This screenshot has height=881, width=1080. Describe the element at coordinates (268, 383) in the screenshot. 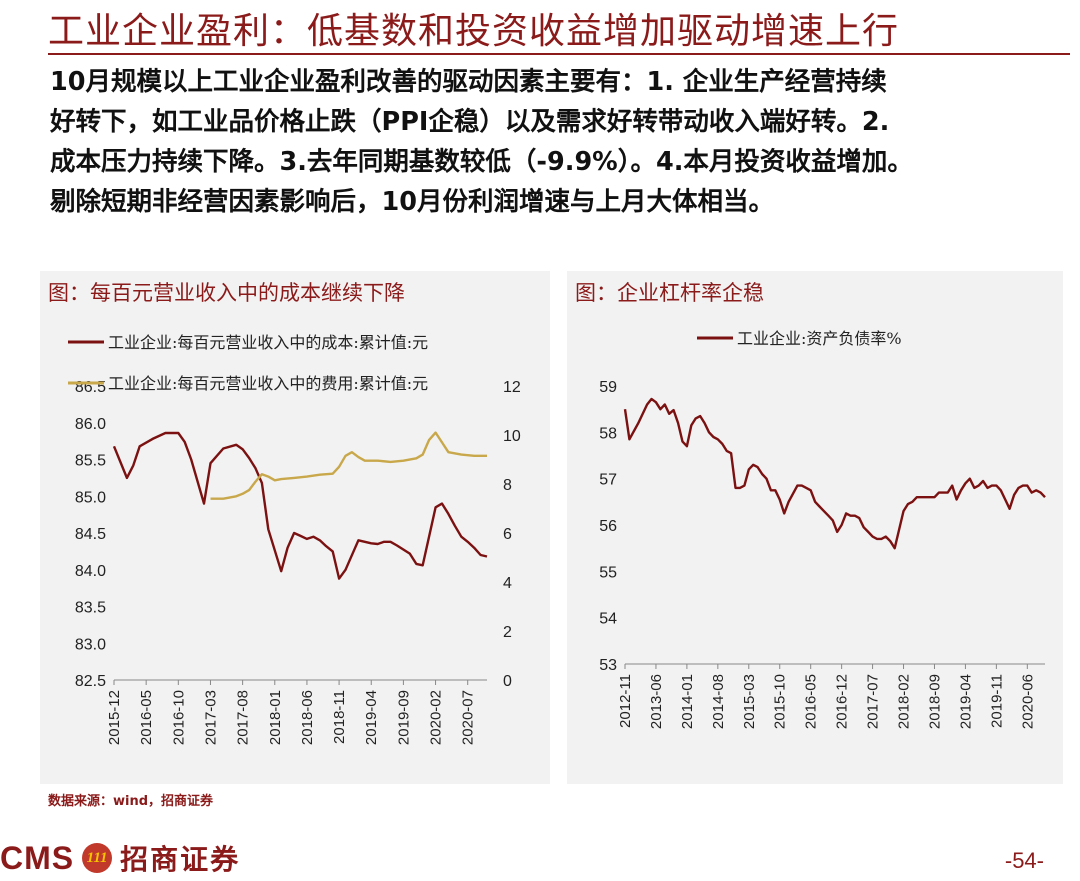

I see `legend-label: 工业企业:每百元营业收入中的费用:累计值:元` at that location.